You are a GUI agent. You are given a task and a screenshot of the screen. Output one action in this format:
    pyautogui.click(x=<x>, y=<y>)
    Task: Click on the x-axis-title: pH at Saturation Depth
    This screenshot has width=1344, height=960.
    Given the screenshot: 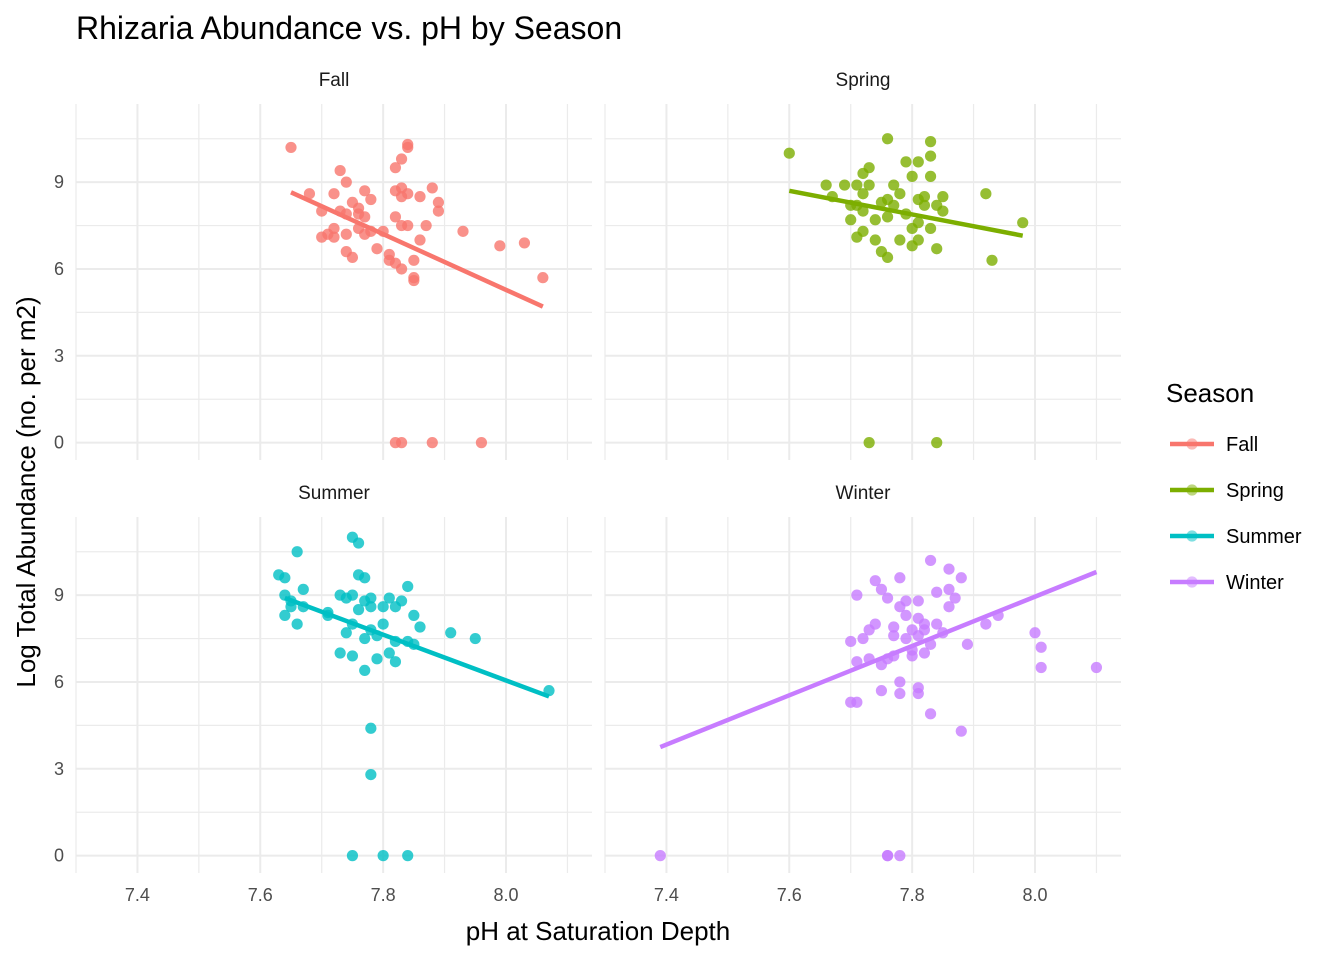 What is the action you would take?
    pyautogui.click(x=598, y=931)
    